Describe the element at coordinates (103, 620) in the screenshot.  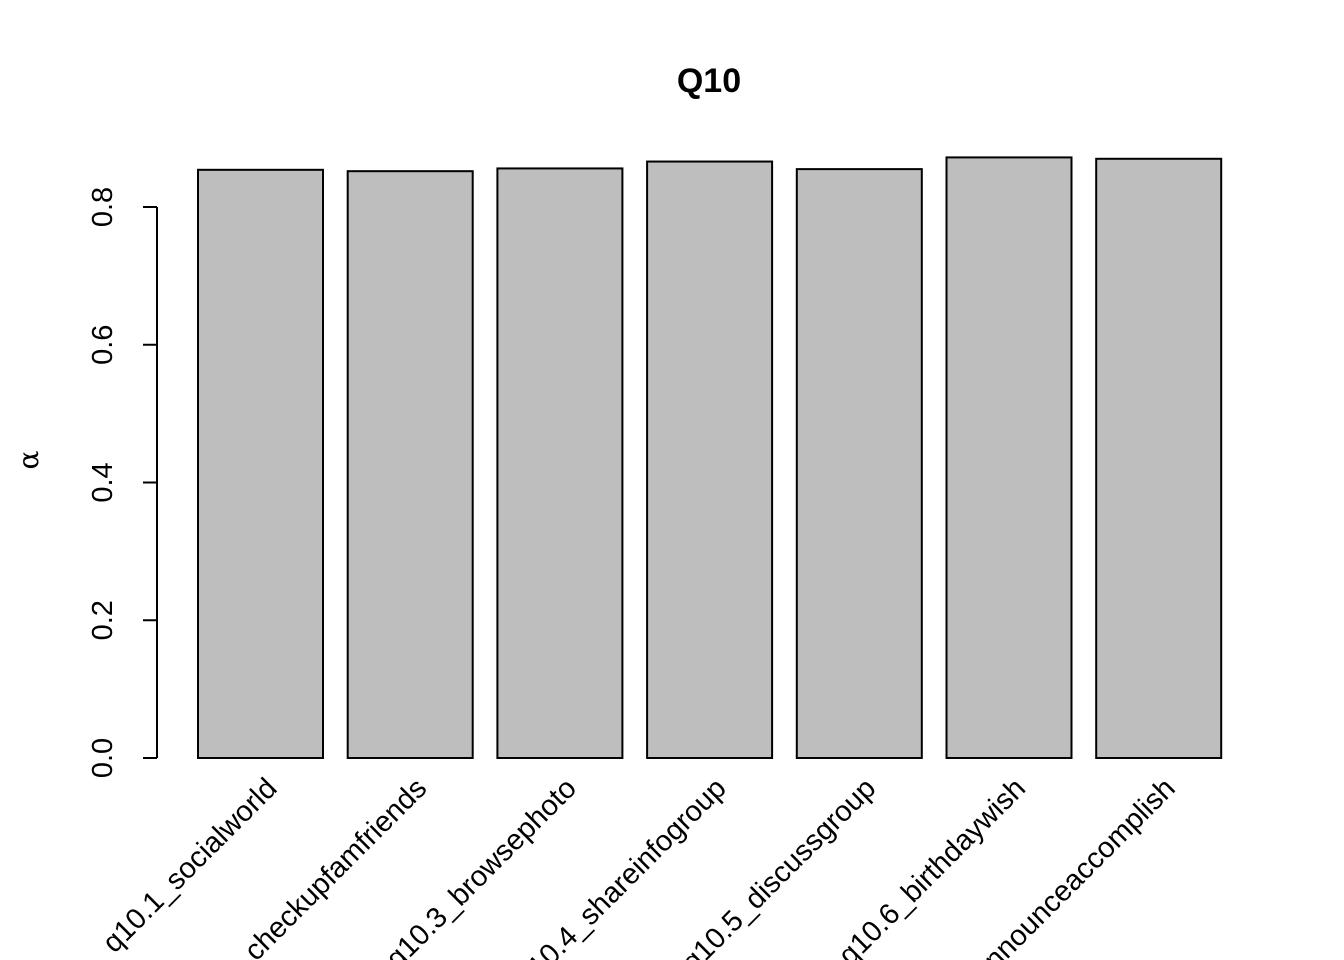
I see `y-tick-label: 0.2` at that location.